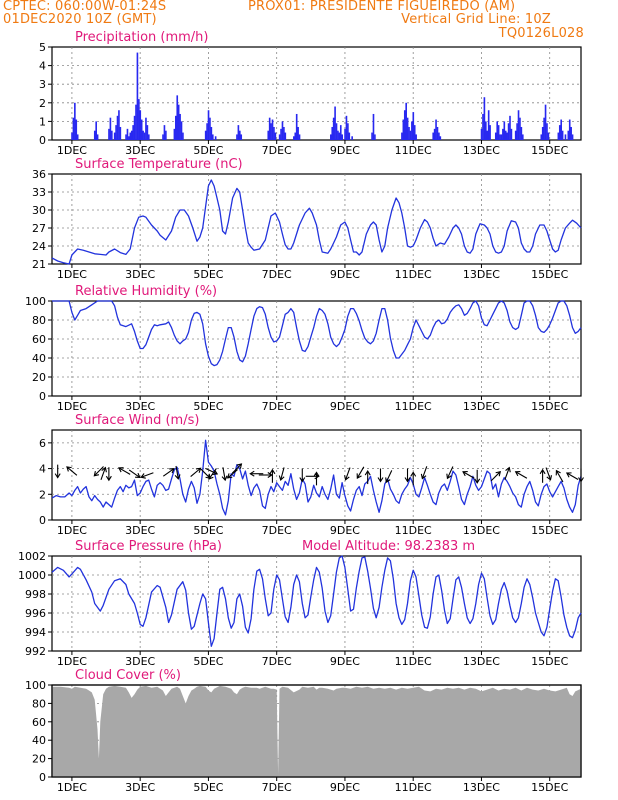 The width and height of the screenshot is (618, 800). What do you see at coordinates (39, 246) in the screenshot?
I see `y-tick-label: 24` at bounding box center [39, 246].